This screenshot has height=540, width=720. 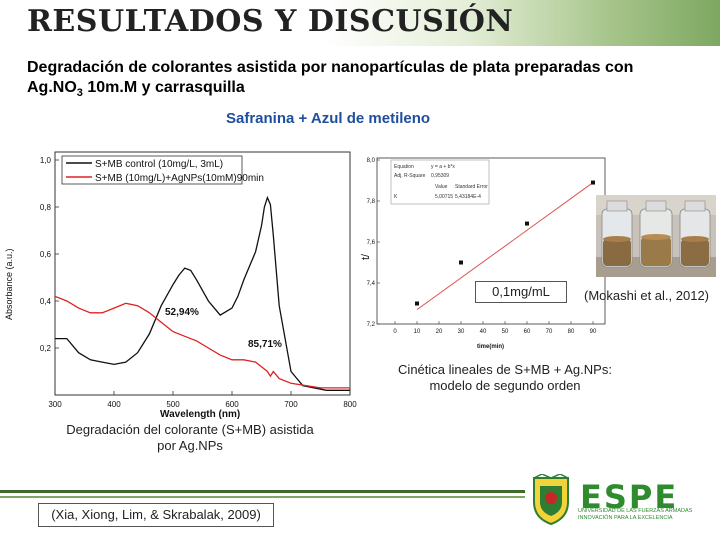 I want to click on spectrum-x-tick-label: 400, so click(x=114, y=404).